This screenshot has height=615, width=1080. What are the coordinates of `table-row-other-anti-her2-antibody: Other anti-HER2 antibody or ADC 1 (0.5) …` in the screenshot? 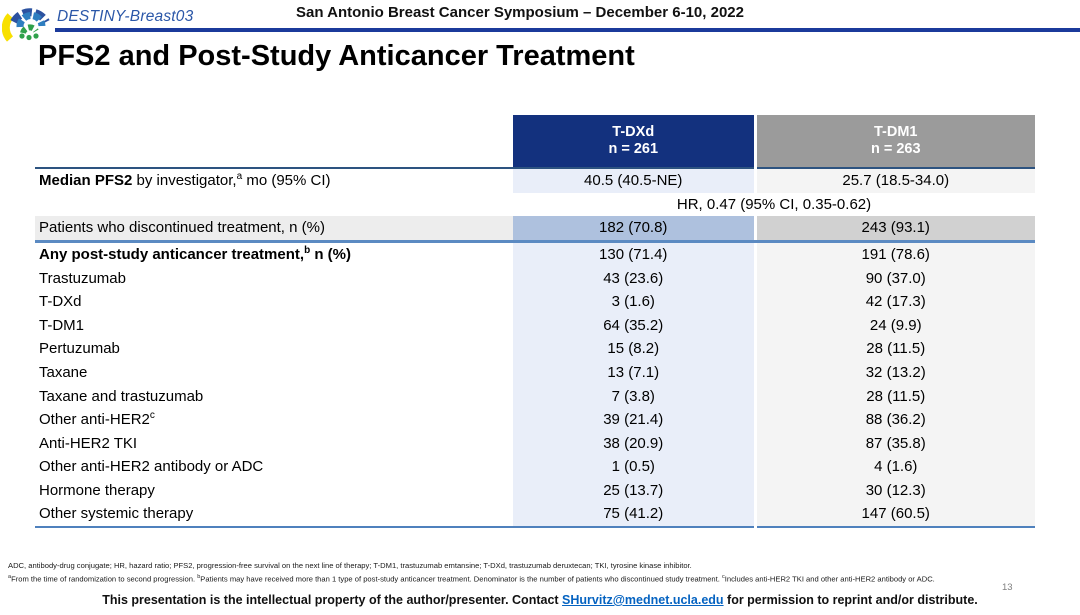 It's located at (535, 467).